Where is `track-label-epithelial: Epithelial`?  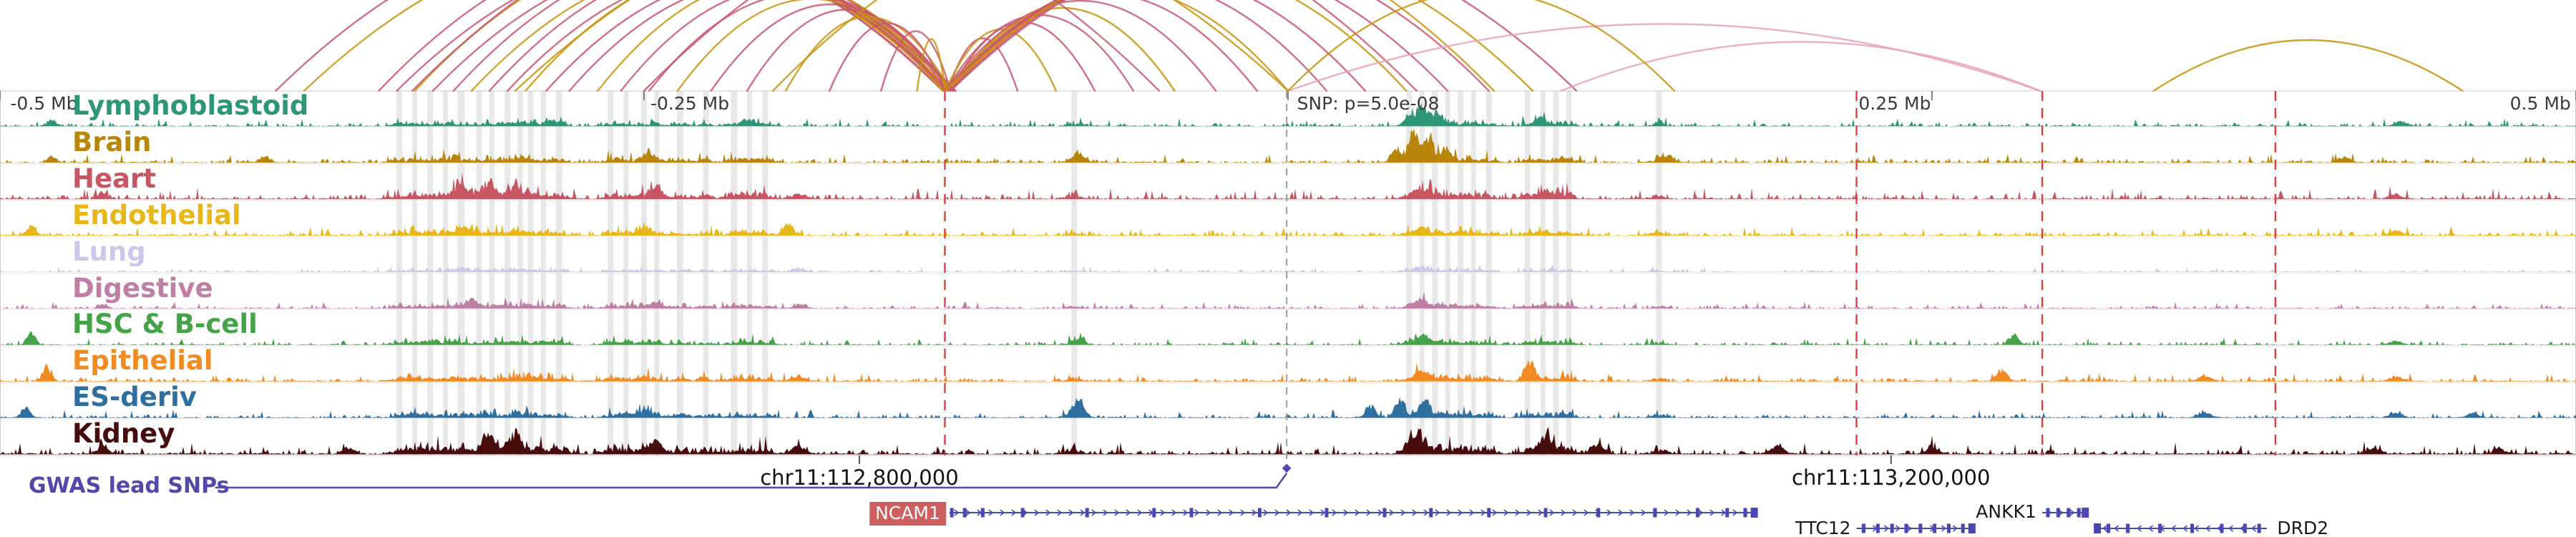 track-label-epithelial: Epithelial is located at coordinates (142, 361).